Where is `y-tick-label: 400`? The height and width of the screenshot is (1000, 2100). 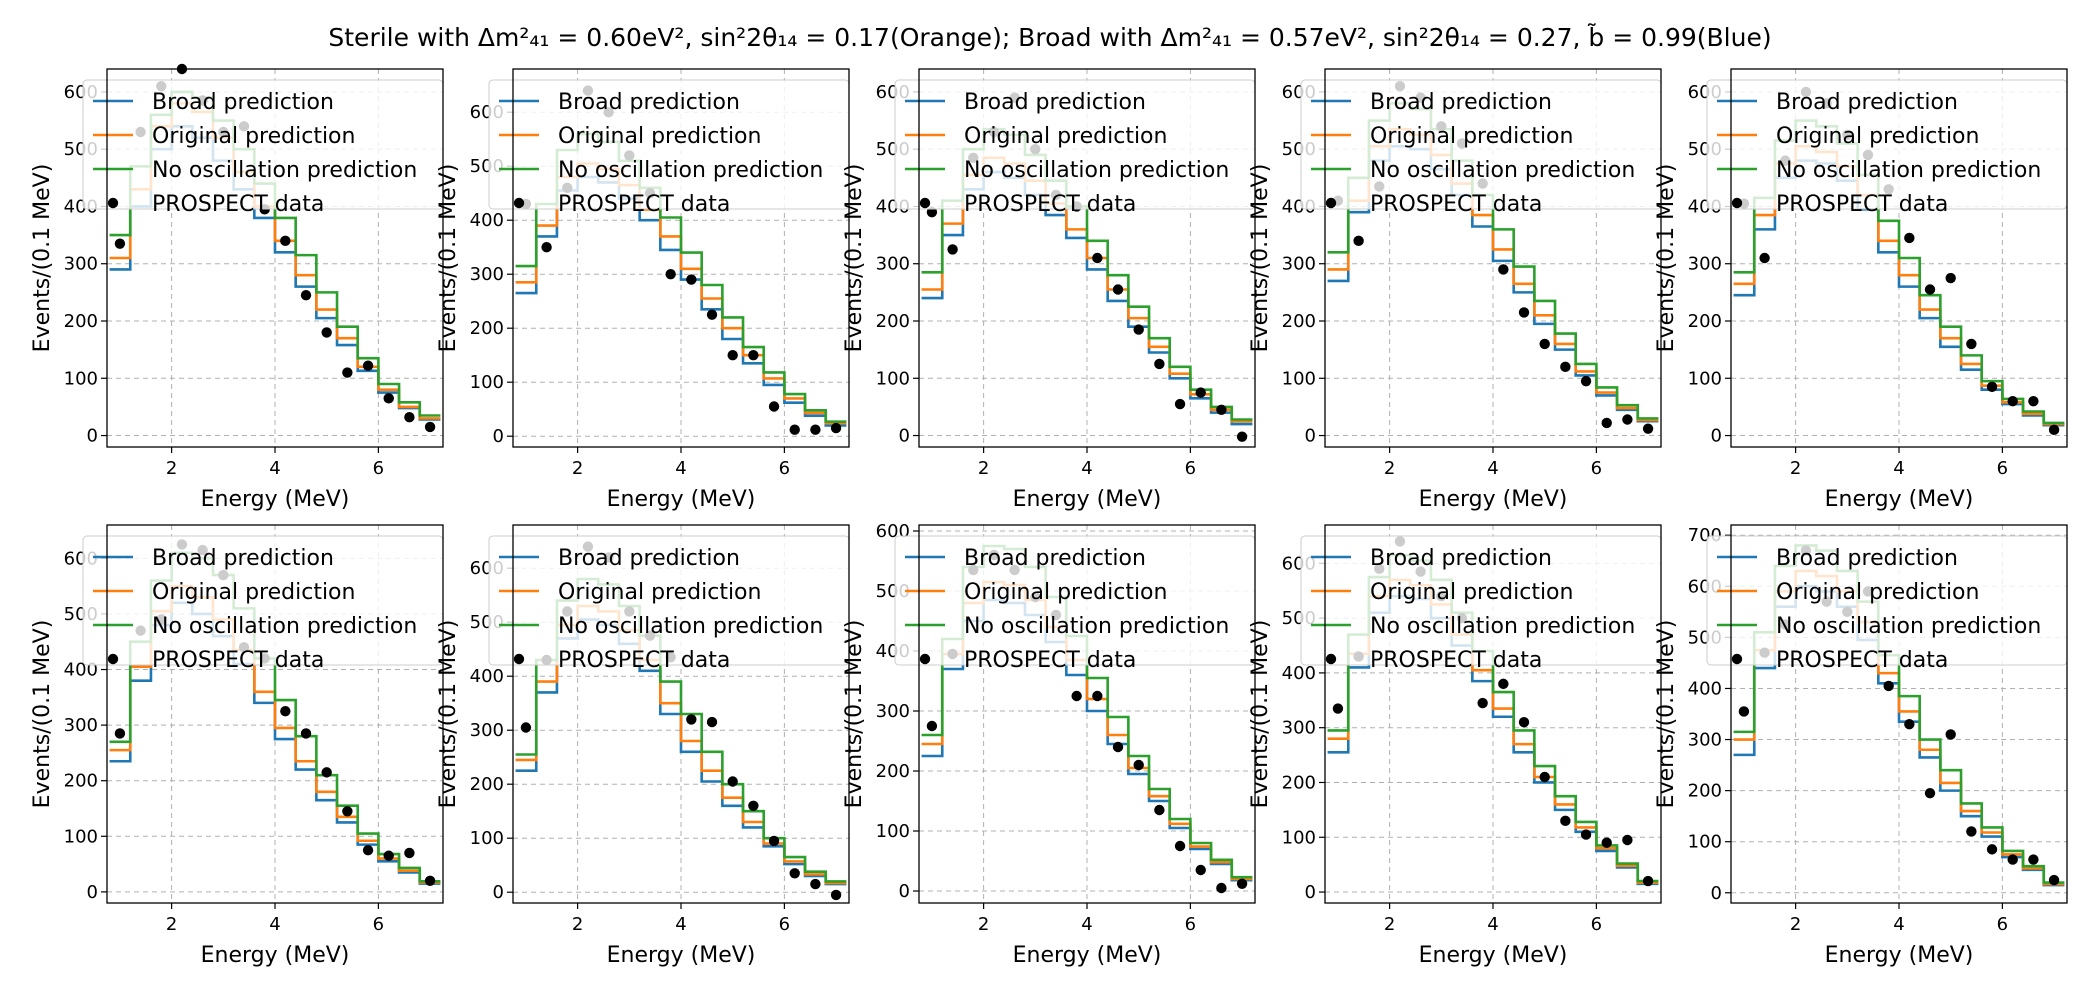 y-tick-label: 400 is located at coordinates (487, 220).